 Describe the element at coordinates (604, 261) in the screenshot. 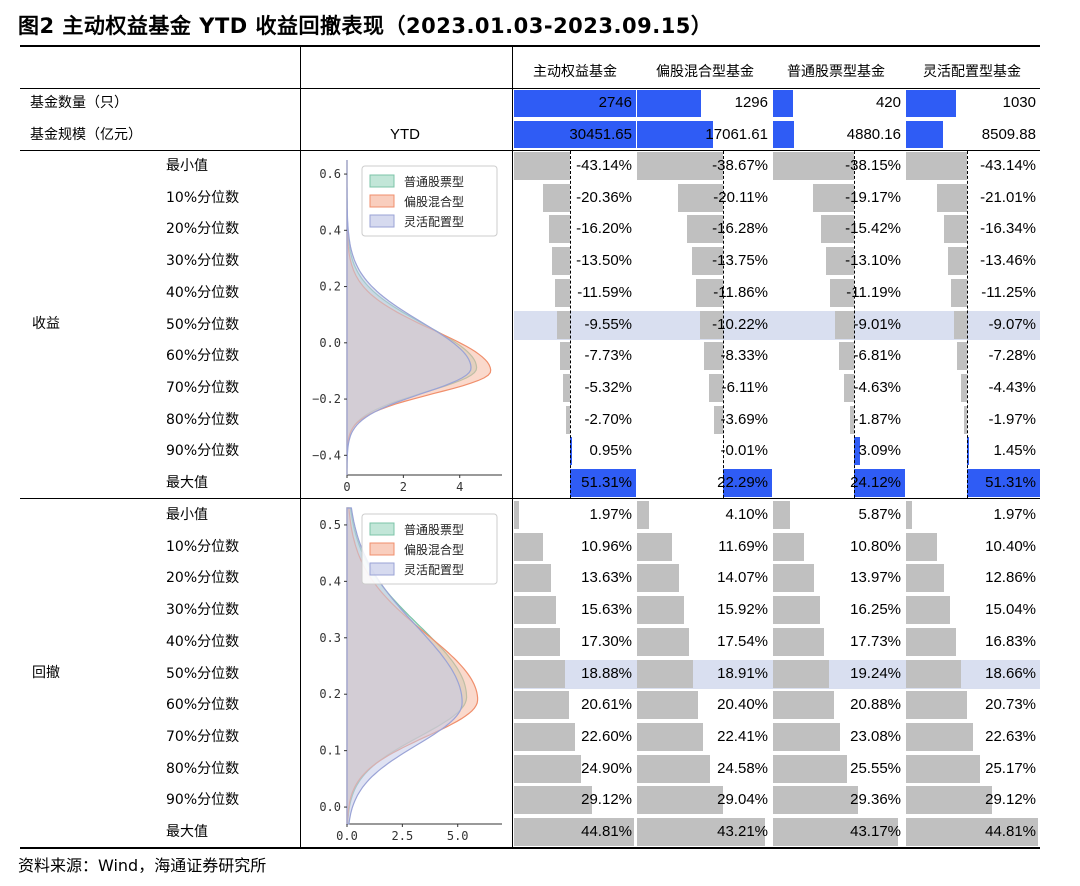

I see `return-value: -13.50%` at that location.